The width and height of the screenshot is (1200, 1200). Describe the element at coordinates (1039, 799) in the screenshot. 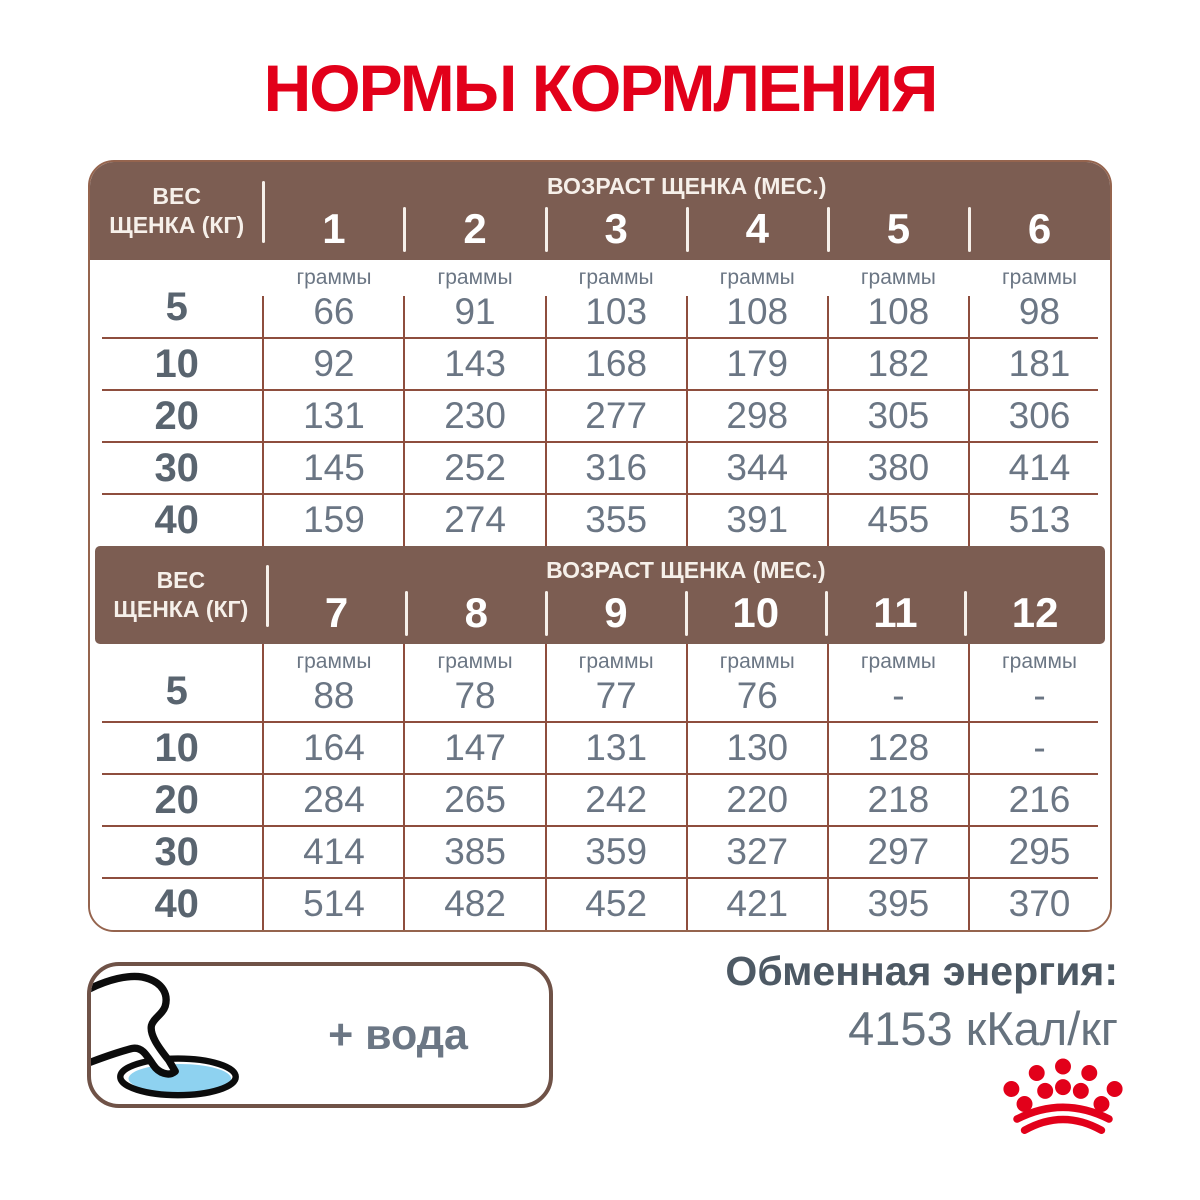

I see `value-cell: 216` at that location.